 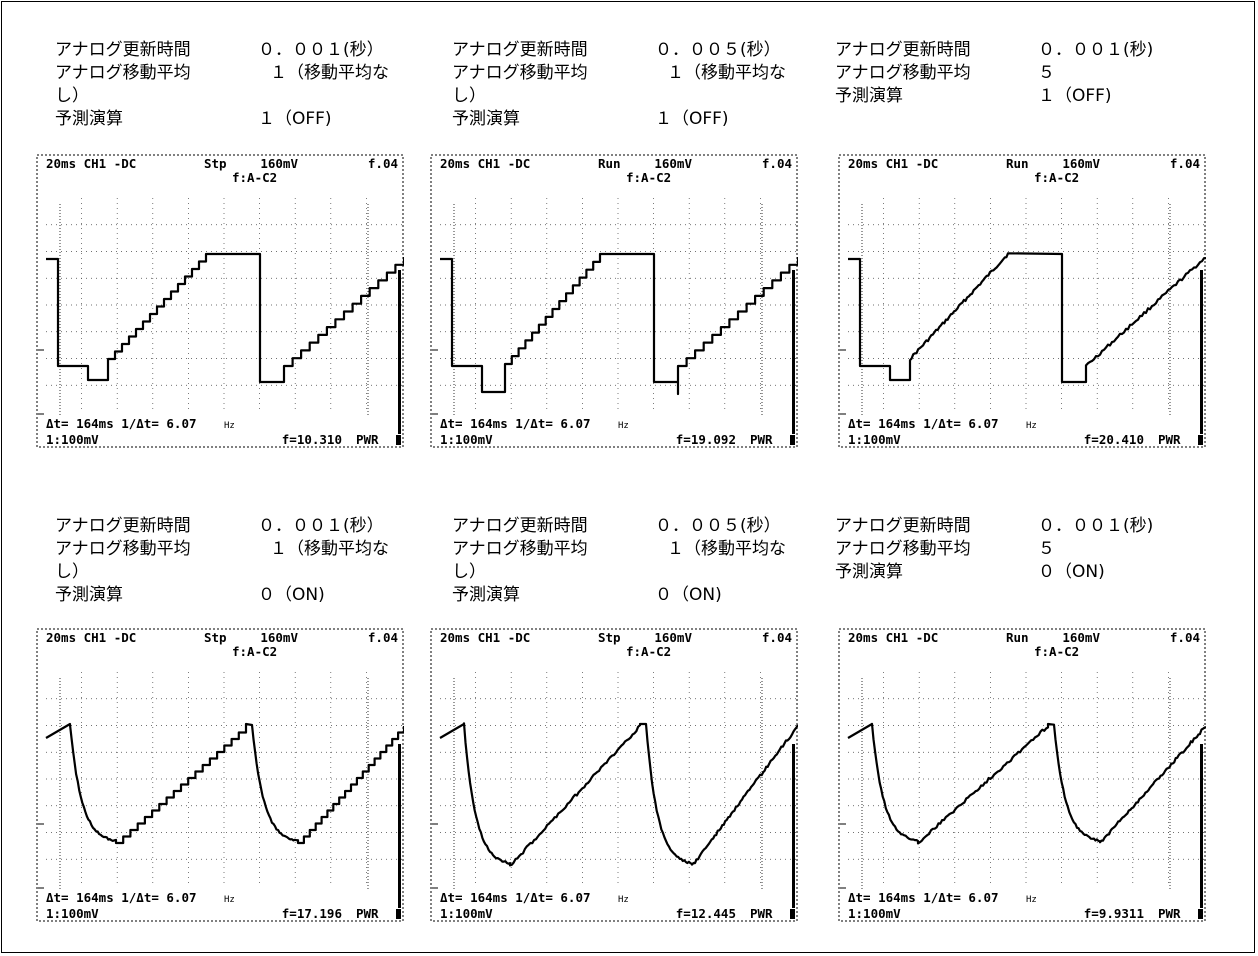 I want to click on scope-frequency: f=17.196, so click(x=312, y=913).